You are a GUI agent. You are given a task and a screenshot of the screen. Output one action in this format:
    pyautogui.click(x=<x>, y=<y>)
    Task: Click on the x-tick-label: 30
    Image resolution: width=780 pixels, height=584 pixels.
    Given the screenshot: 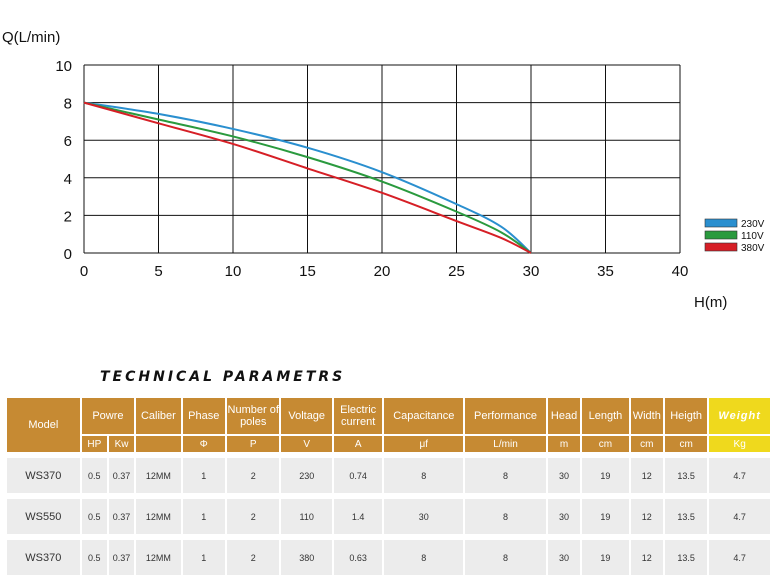 What is the action you would take?
    pyautogui.click(x=531, y=271)
    